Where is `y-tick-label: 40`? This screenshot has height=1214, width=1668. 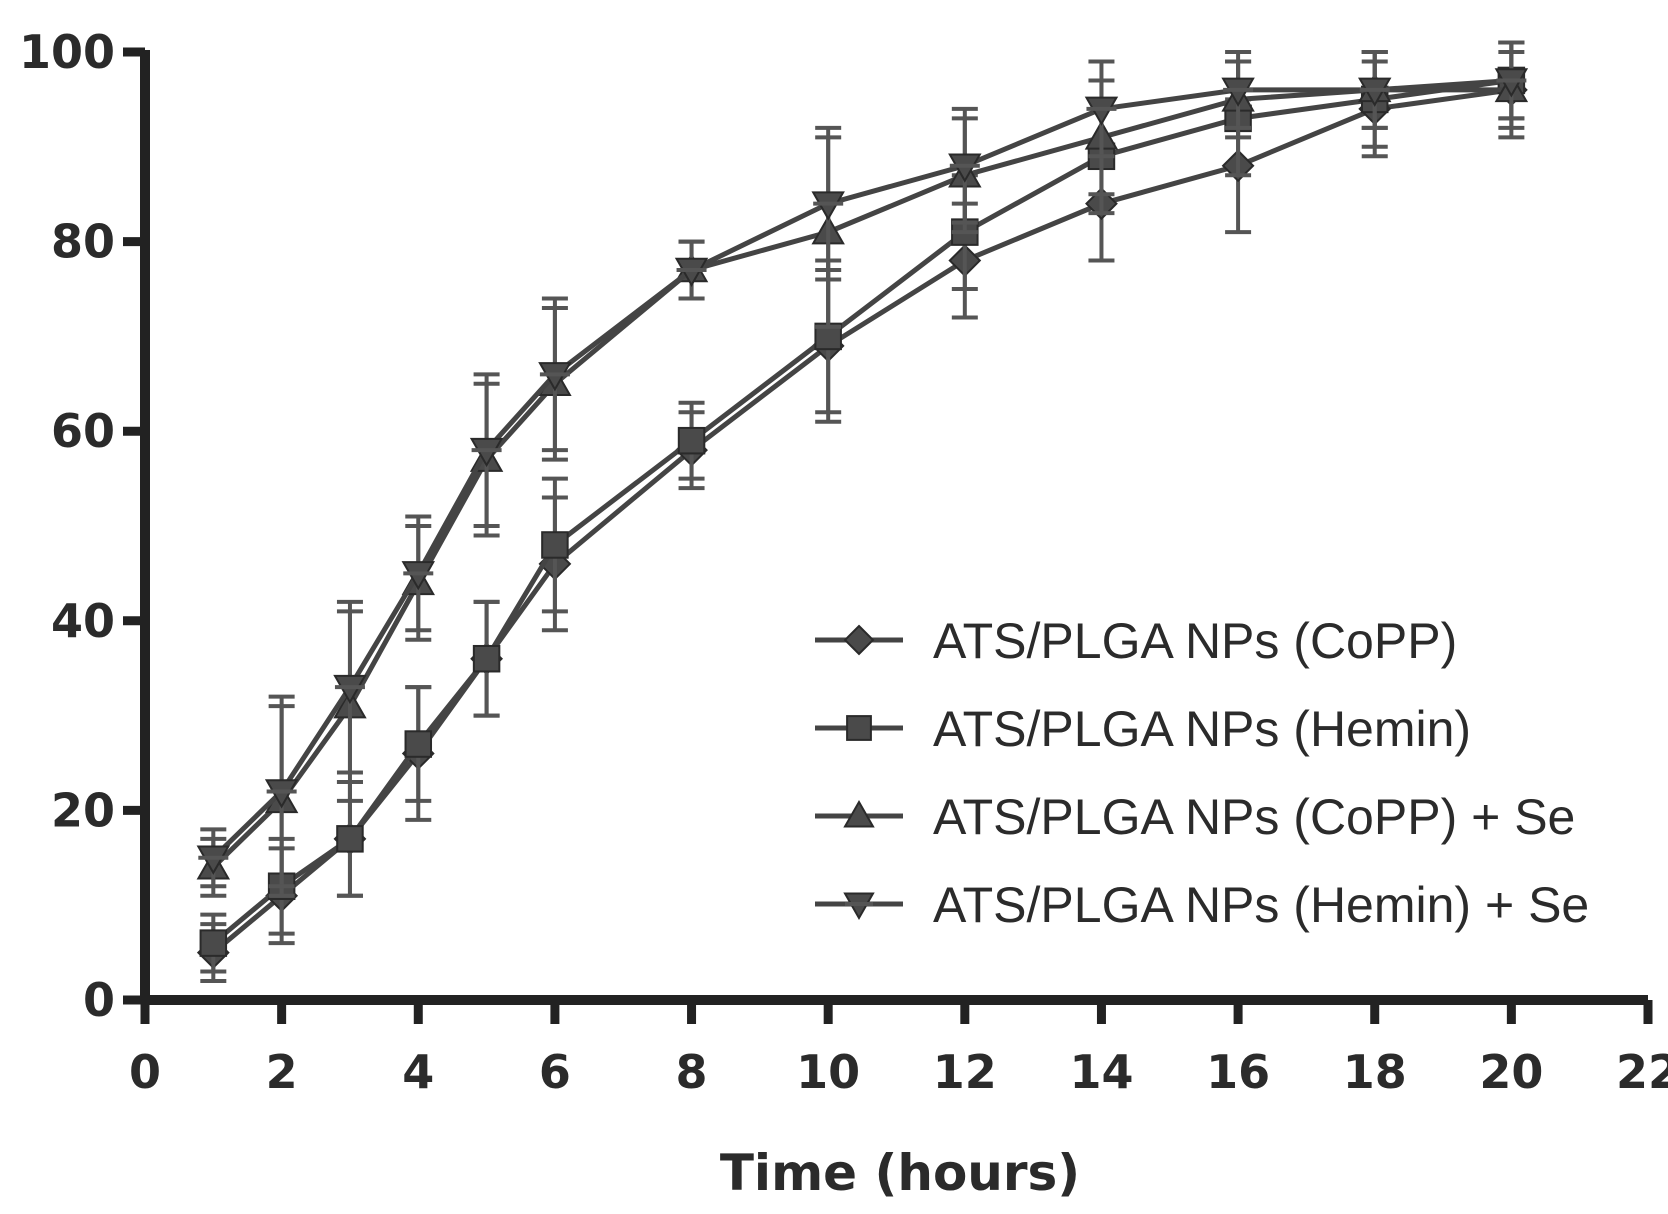
y-tick-label: 40 is located at coordinates (83, 621).